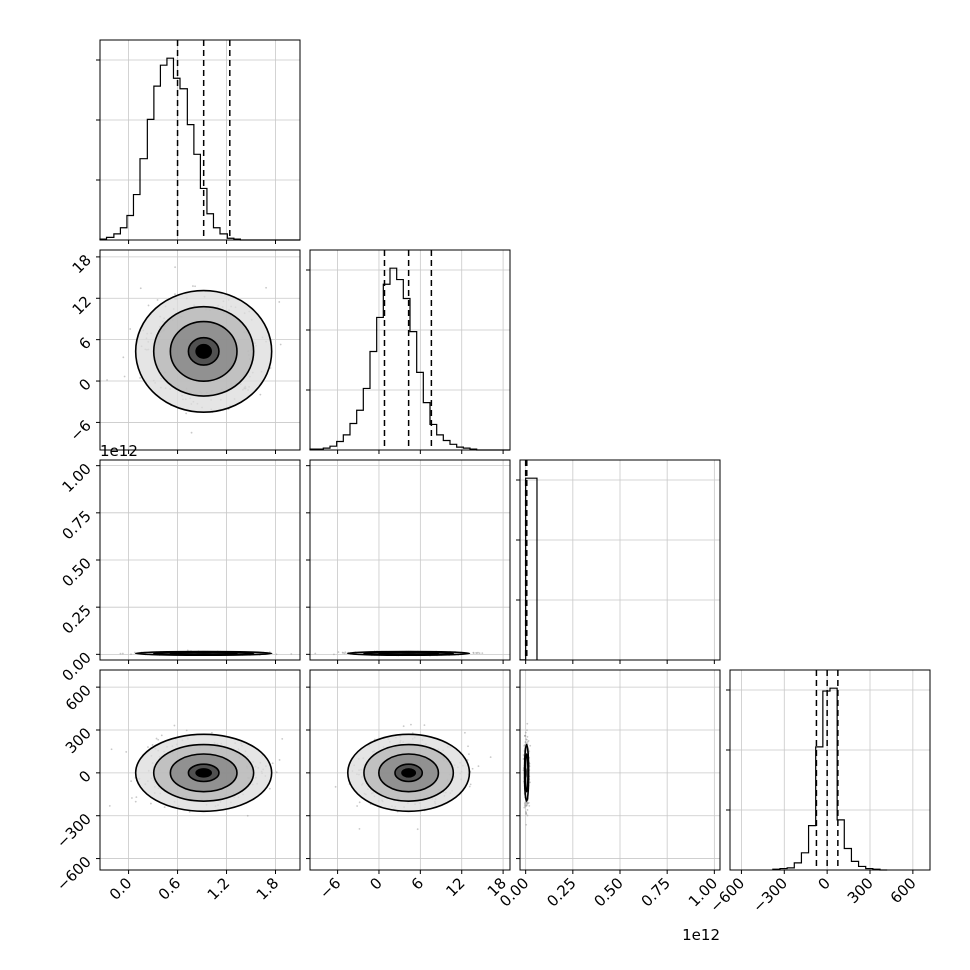 This screenshot has height=970, width=970. I want to click on y-tick-label: 12, so click(82, 305).